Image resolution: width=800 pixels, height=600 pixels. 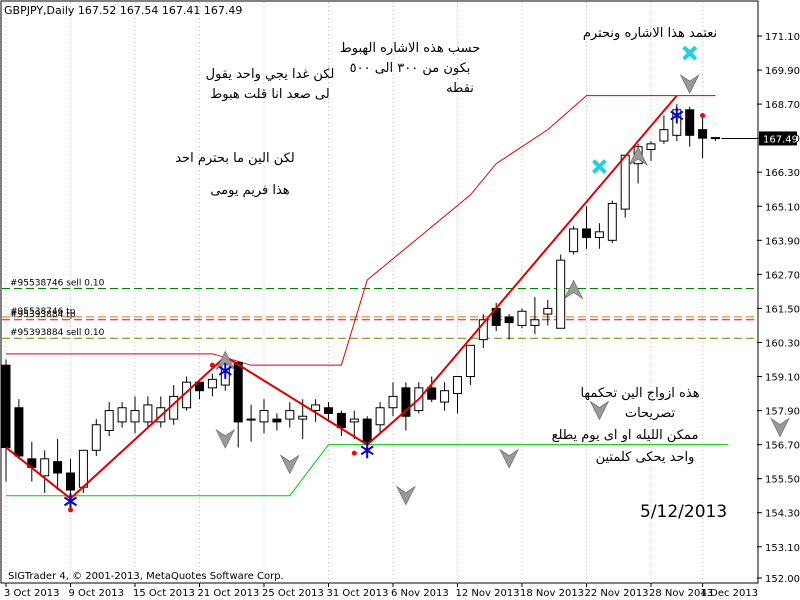 I want to click on annotation-4-line2: بكون من ٣٠٠ الى ٥٠٠, so click(x=410, y=68).